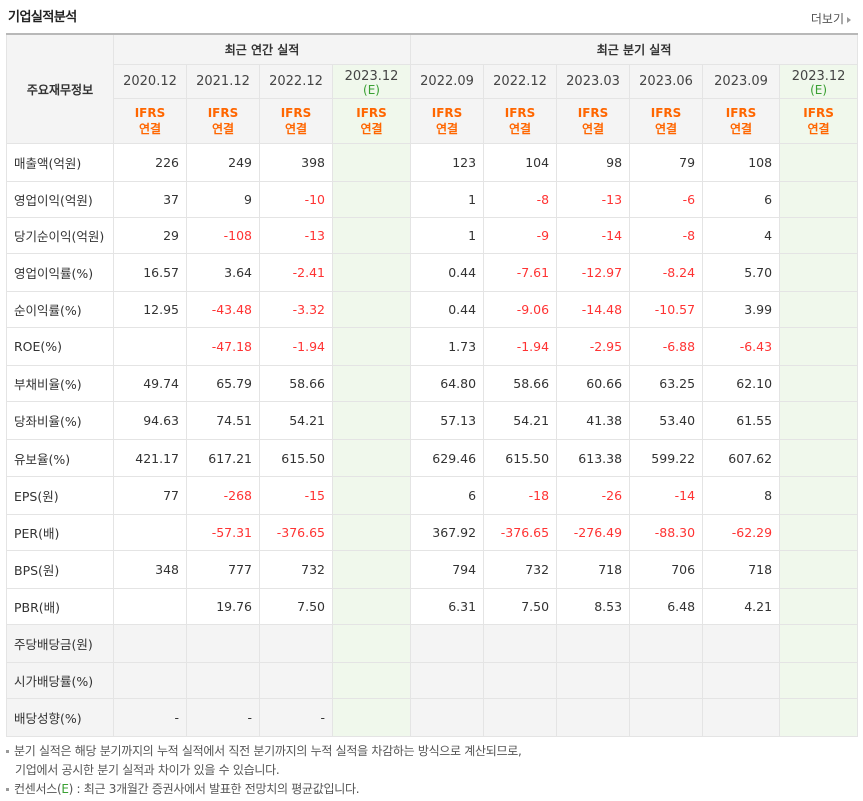 The image size is (863, 801). Describe the element at coordinates (296, 272) in the screenshot. I see `value-cell: -2.41` at that location.